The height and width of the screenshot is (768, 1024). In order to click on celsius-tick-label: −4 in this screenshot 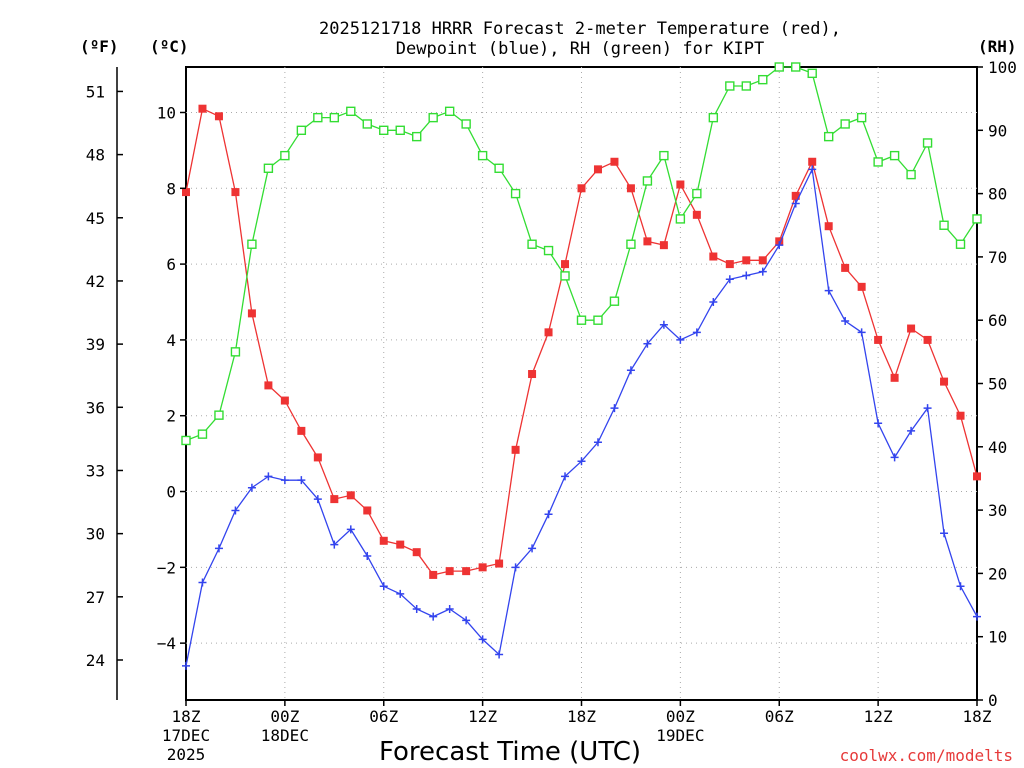, I will do `click(166, 643)`.